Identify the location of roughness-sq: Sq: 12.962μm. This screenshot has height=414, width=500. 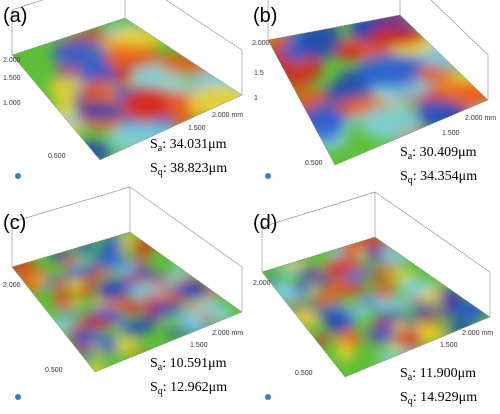
(188, 388).